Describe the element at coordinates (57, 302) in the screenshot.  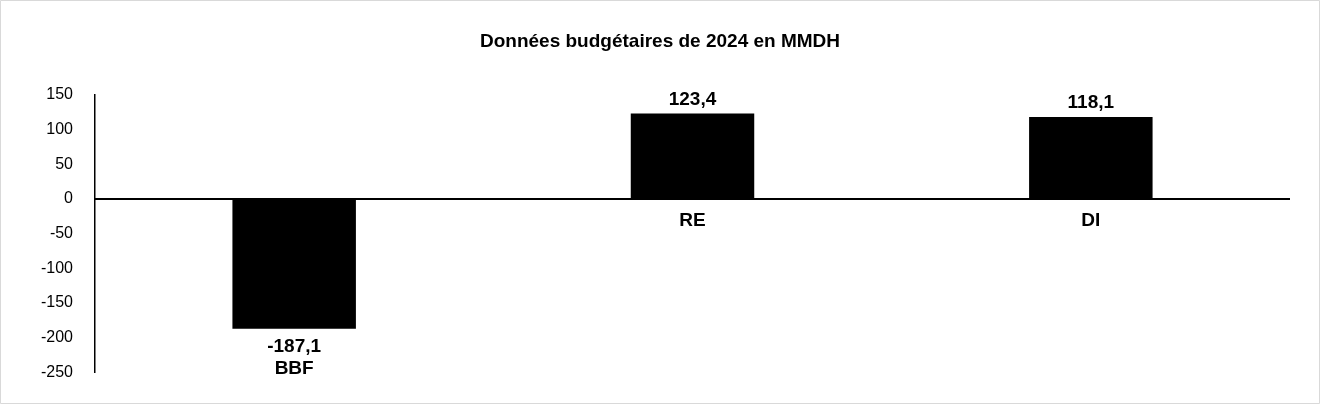
I see `y-tick-label: -150` at that location.